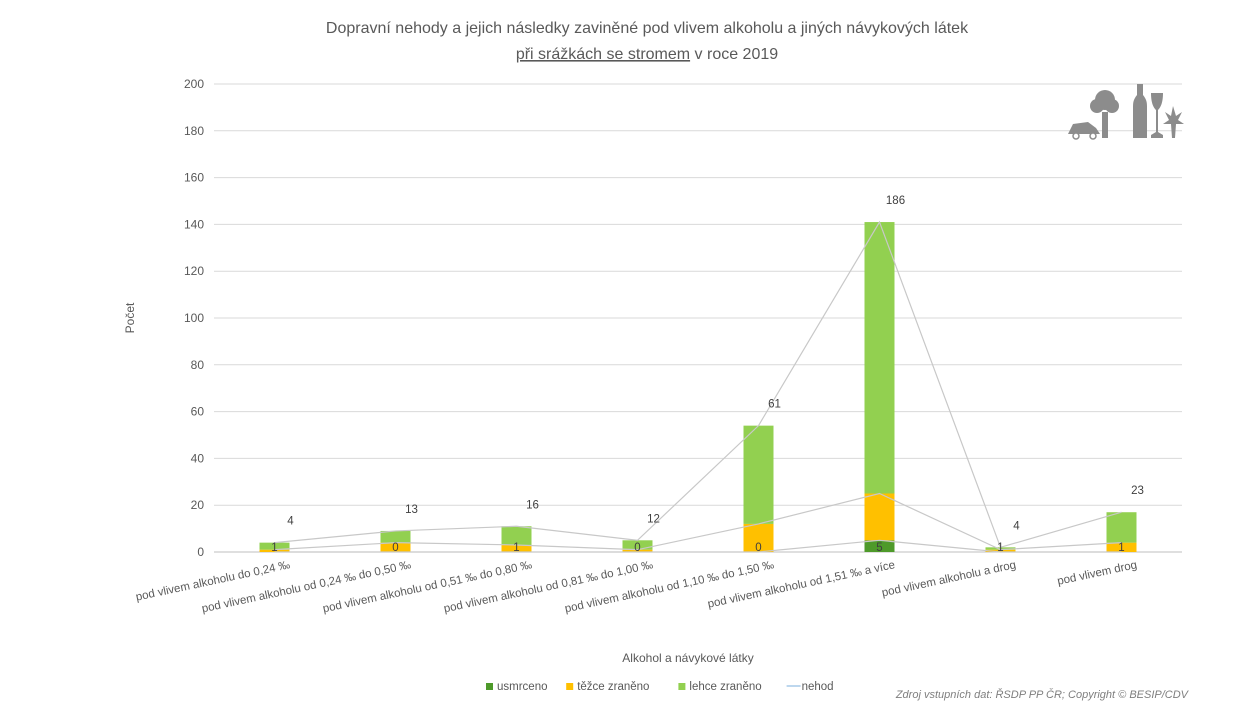 This screenshot has width=1242, height=718. Describe the element at coordinates (130, 317) in the screenshot. I see `y-axis-title: Počet` at that location.